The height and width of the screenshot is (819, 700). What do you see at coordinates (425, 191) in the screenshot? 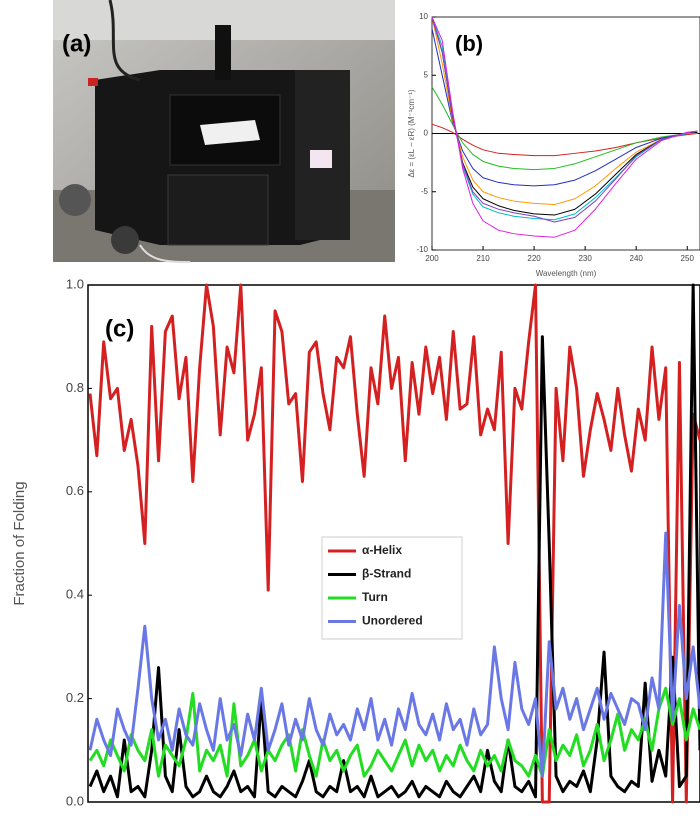
I see `y-tick-label: -5` at bounding box center [425, 191].